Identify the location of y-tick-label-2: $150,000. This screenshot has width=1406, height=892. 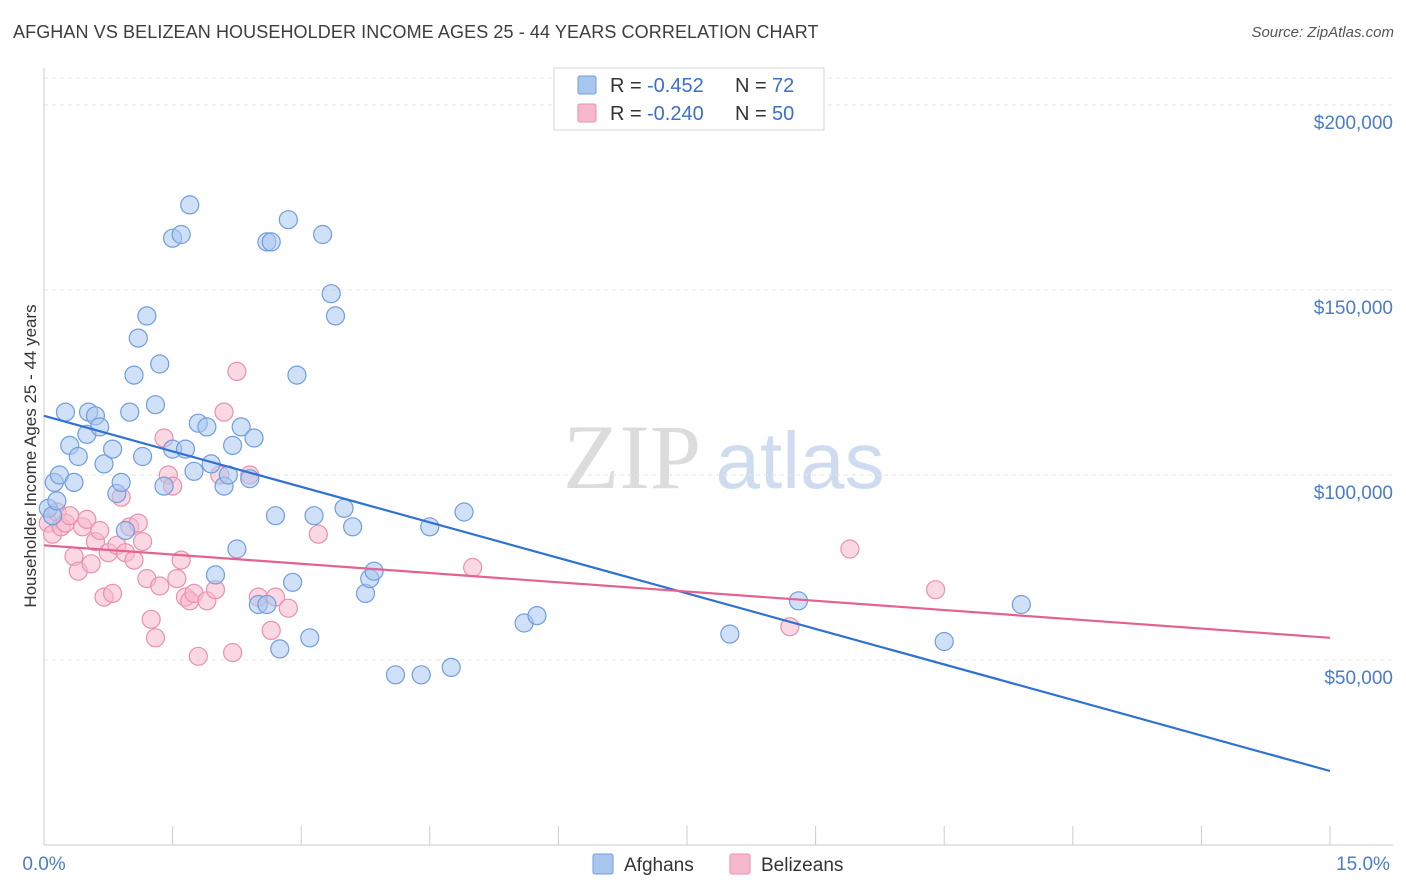
(1353, 308).